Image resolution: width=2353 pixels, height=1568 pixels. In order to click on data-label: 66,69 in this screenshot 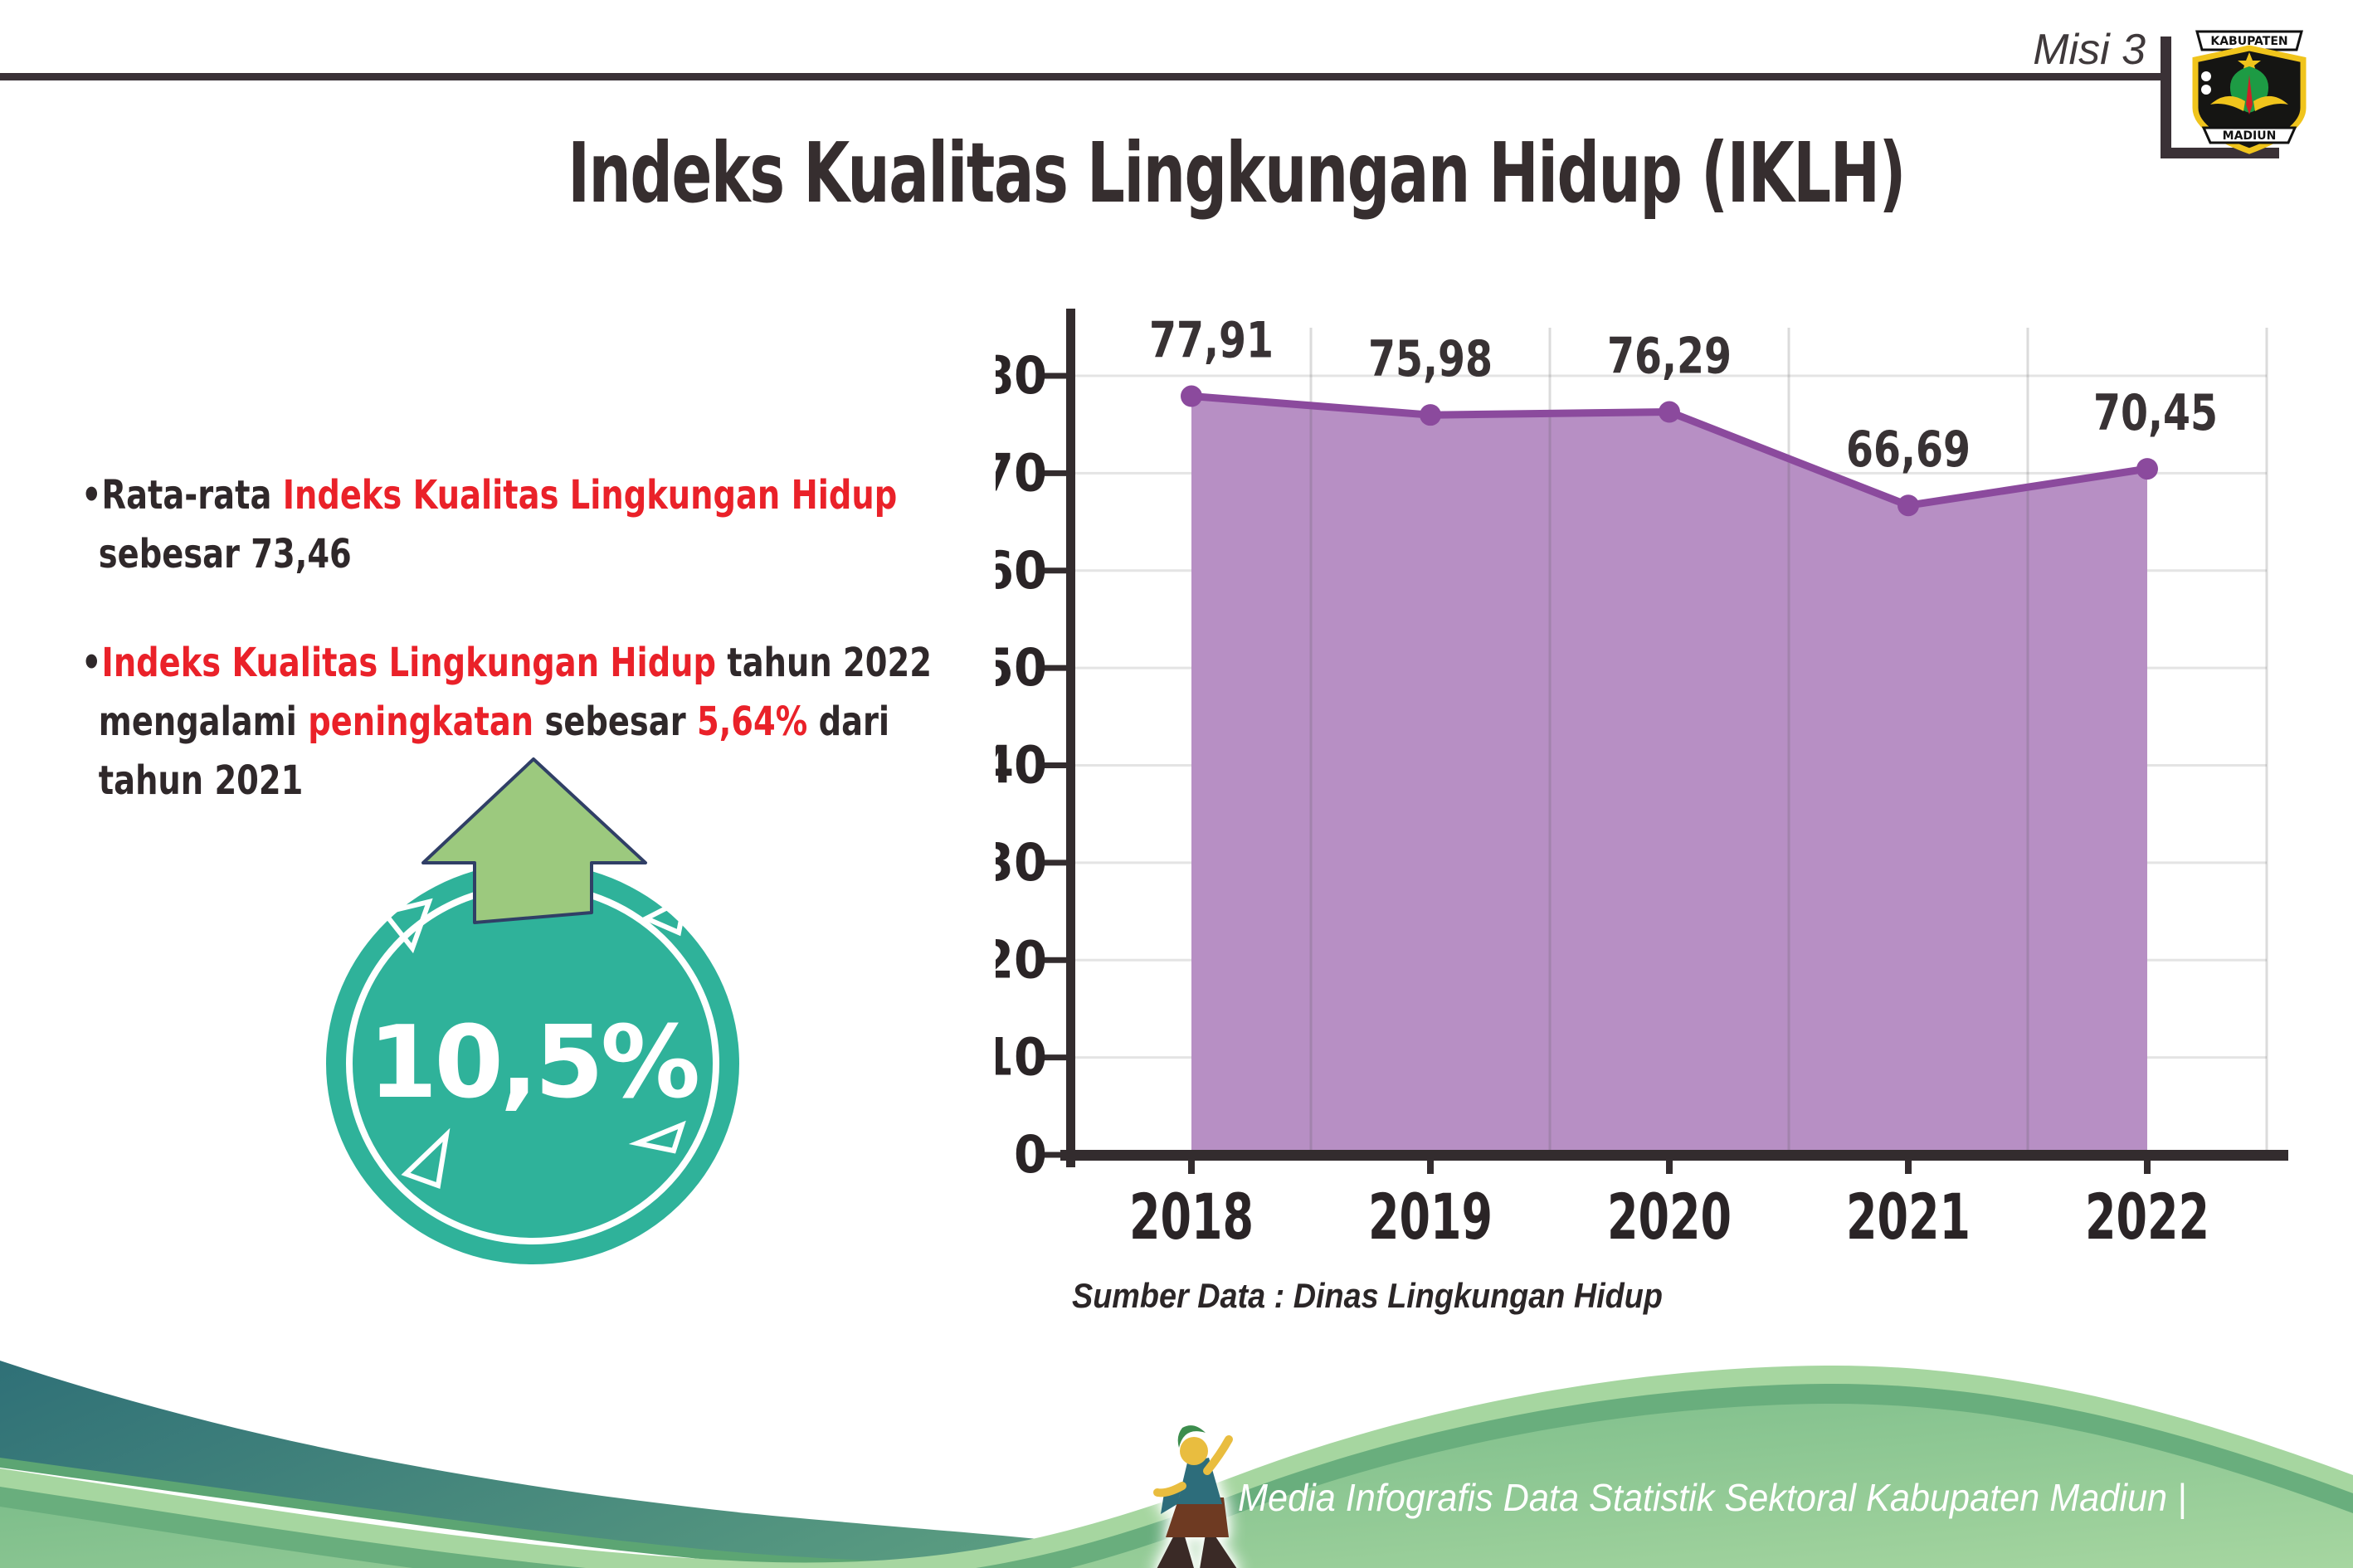, I will do `click(1908, 450)`.